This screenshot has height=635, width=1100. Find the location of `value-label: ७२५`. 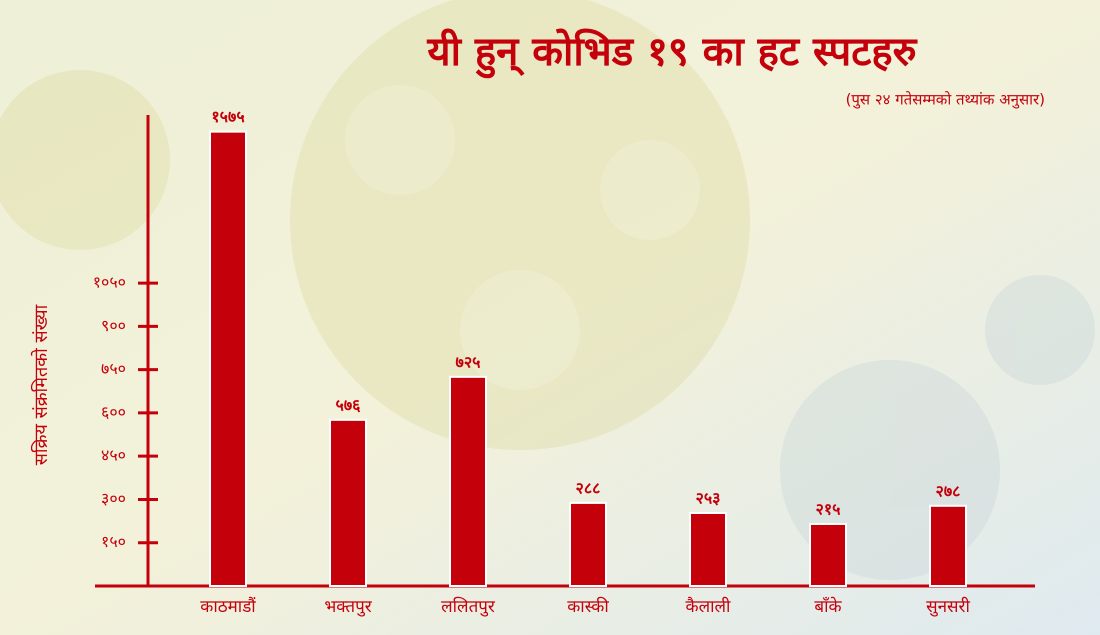

value-label: ७२५ is located at coordinates (468, 361).